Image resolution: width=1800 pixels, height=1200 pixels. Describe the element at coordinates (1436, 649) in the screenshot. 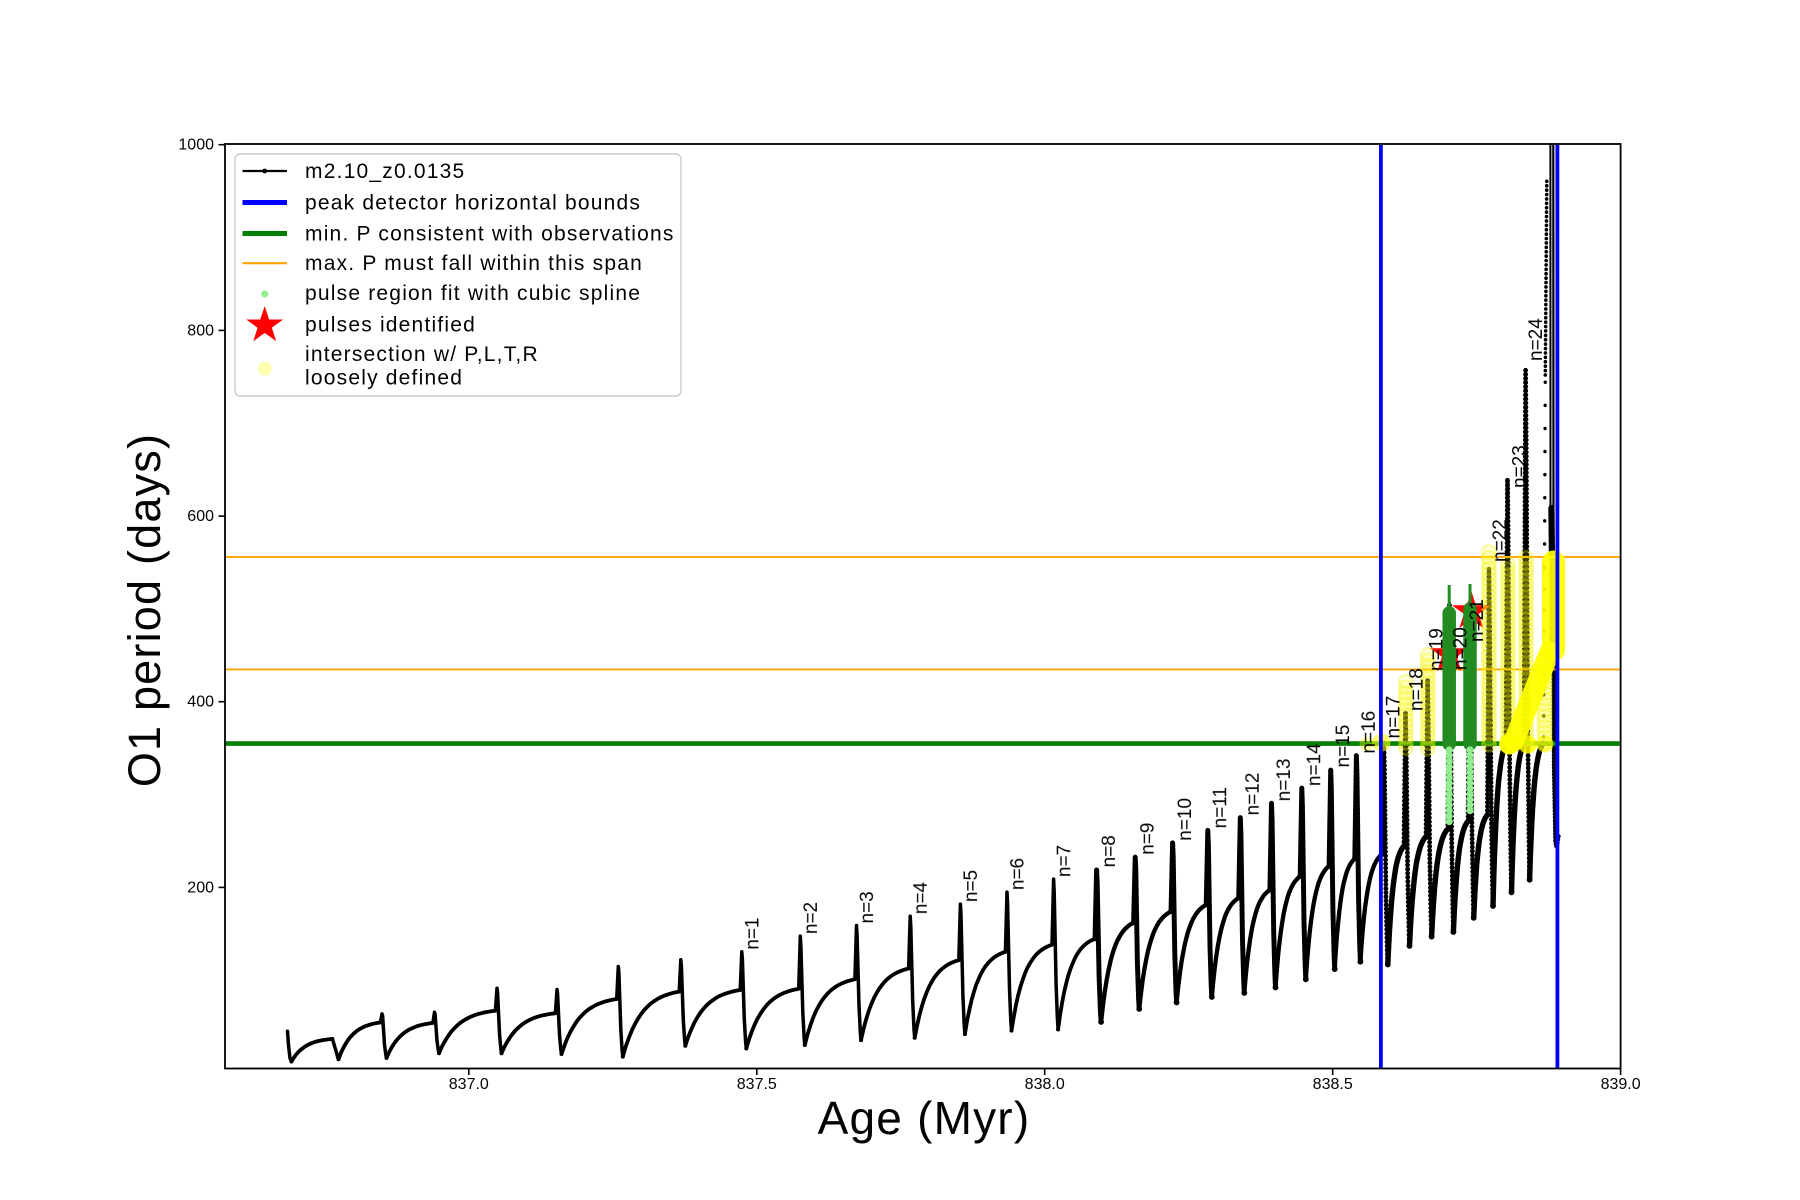

I see `svg-text: n=19` at that location.